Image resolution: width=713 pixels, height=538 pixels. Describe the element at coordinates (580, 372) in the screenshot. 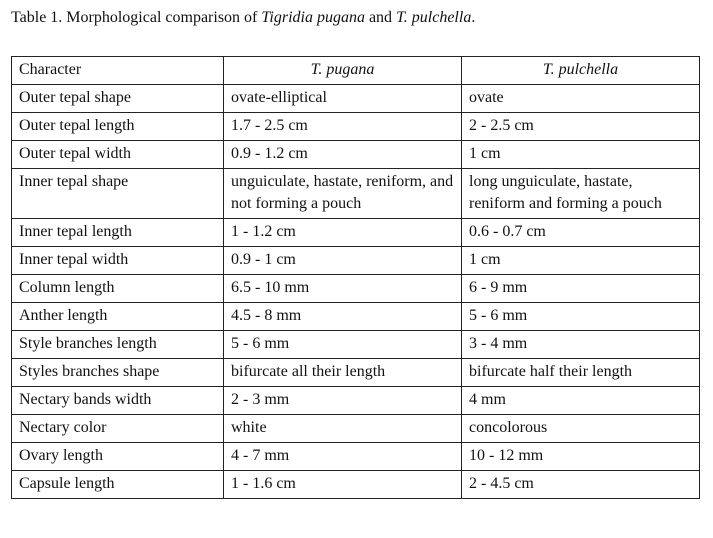

I see `table-cell: bifurcate half their length` at that location.